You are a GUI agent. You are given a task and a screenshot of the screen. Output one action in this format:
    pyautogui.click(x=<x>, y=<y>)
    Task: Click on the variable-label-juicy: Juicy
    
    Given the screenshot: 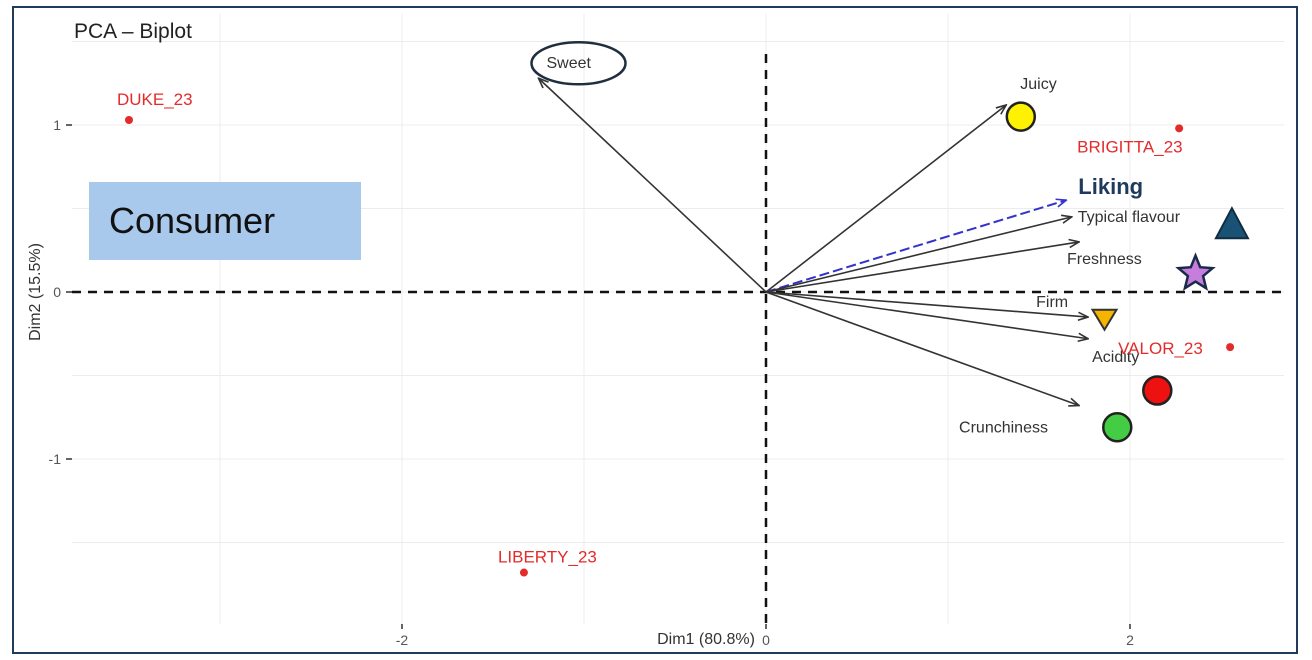 What is the action you would take?
    pyautogui.click(x=1038, y=84)
    